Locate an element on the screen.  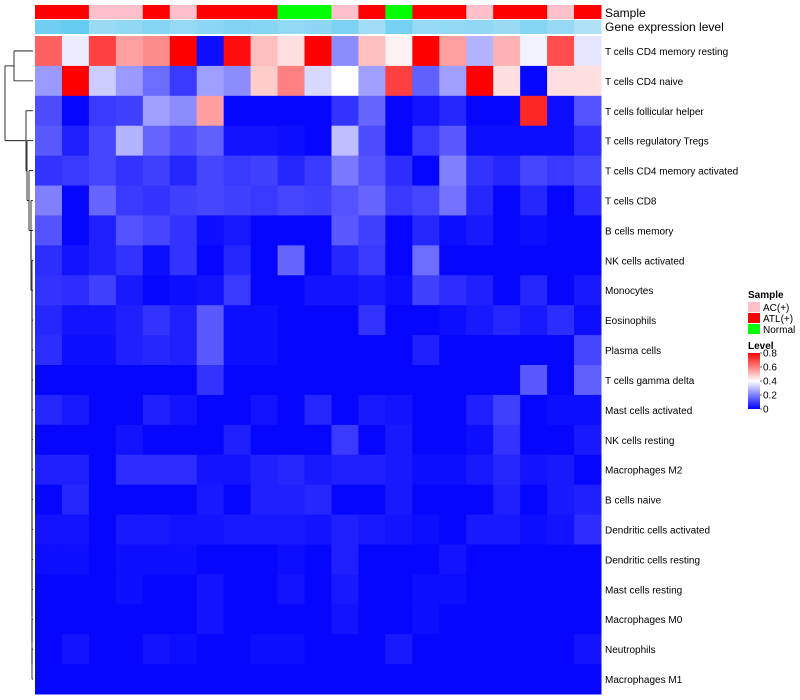
row-label: Macrophages M0 is located at coordinates (644, 620).